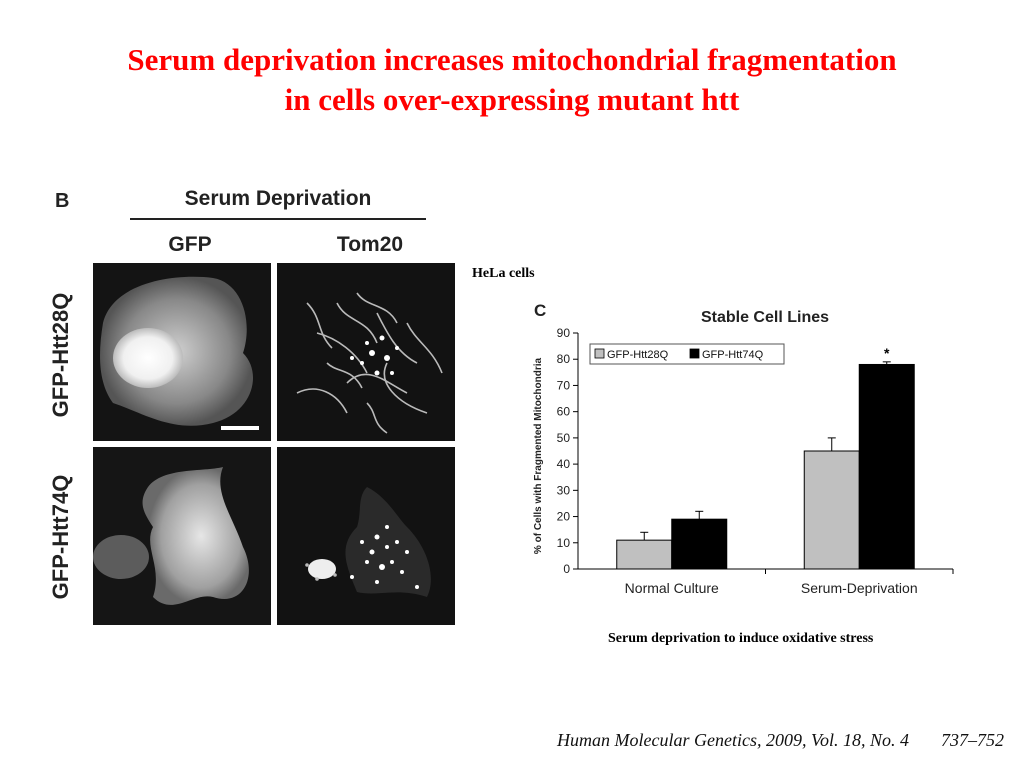  Describe the element at coordinates (765, 317) in the screenshot. I see `chart-title: Stable Cell Lines` at that location.